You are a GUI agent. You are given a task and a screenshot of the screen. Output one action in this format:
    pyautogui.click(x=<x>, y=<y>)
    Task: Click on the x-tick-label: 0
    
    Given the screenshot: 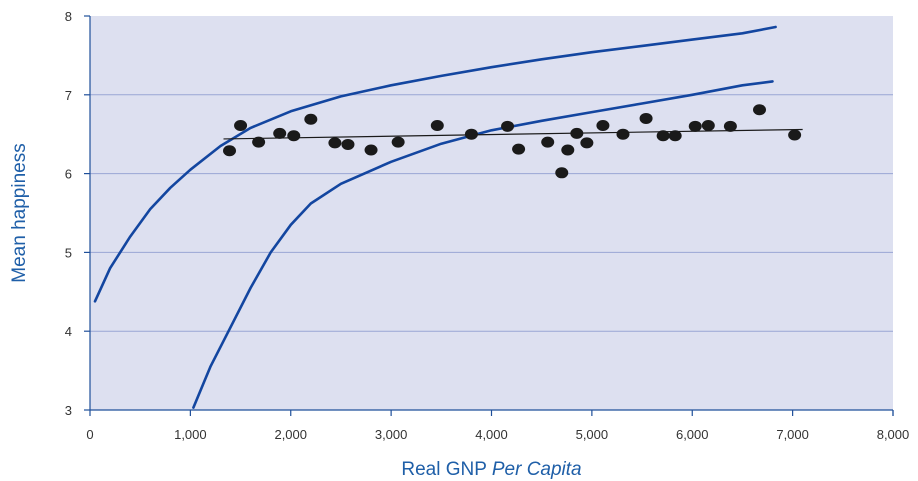 What is the action you would take?
    pyautogui.click(x=89, y=434)
    